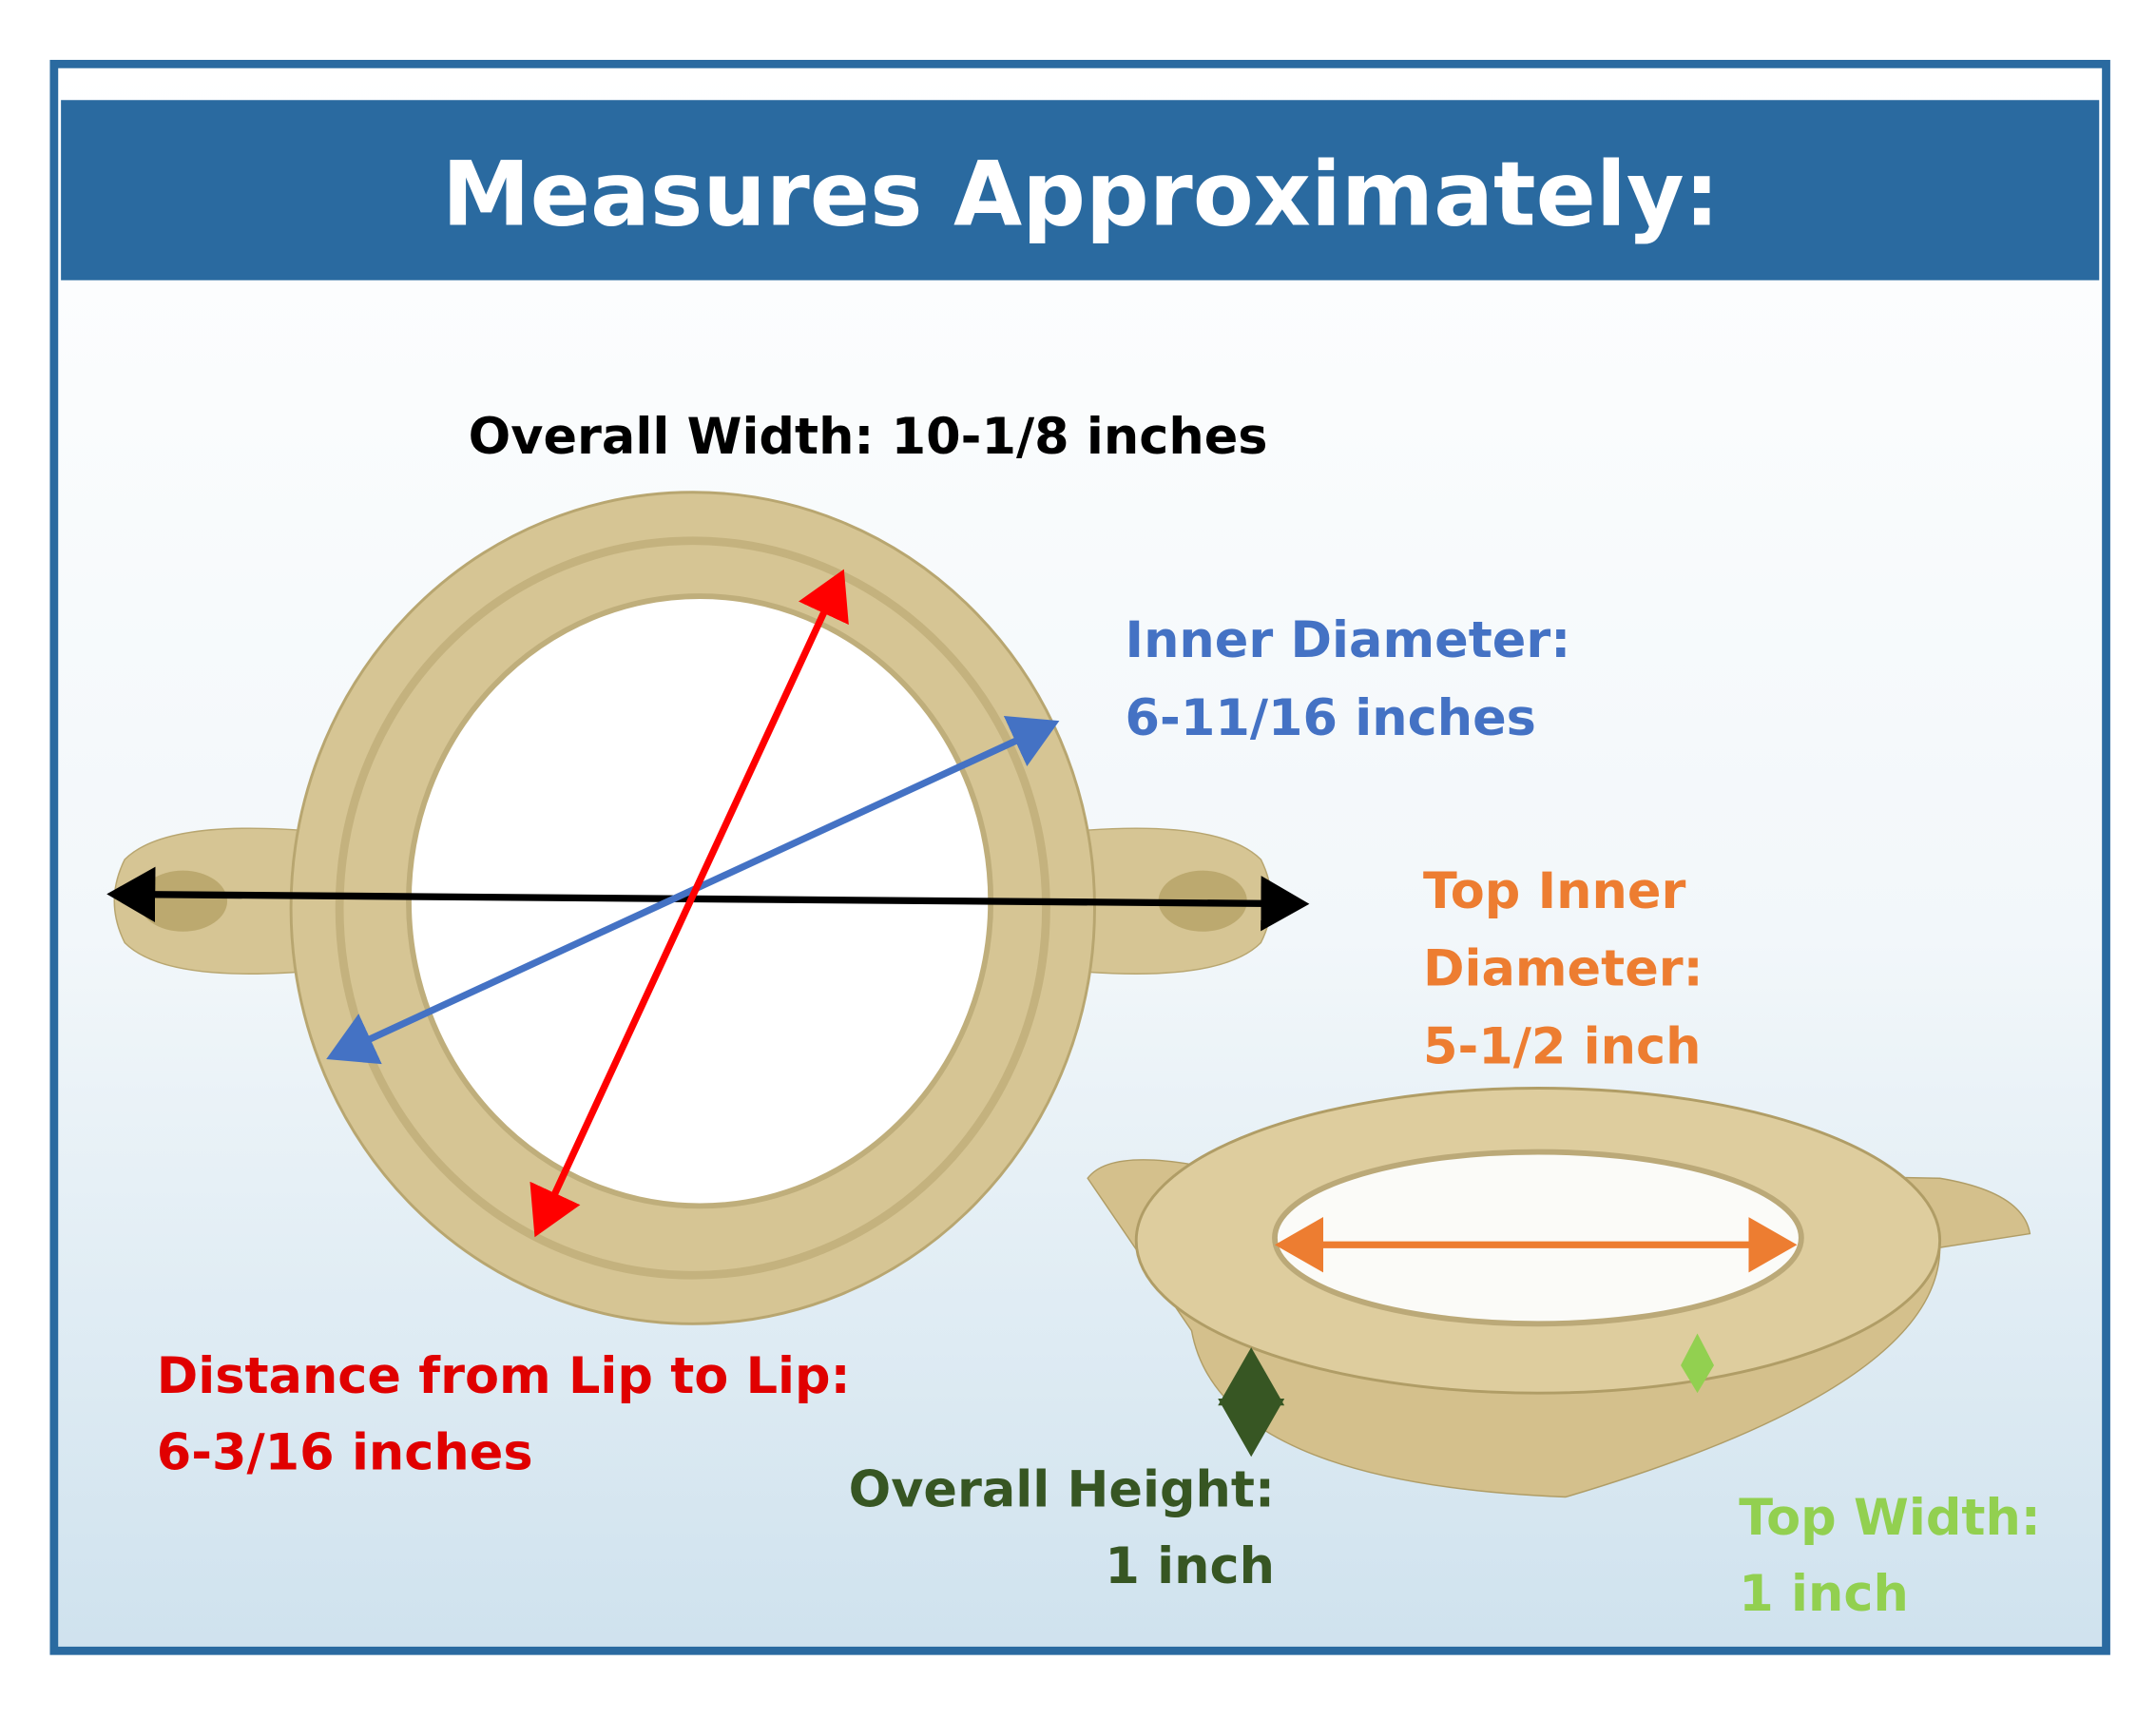 The image size is (2156, 1719). I want to click on label: 6-3/16 inches, so click(345, 1452).